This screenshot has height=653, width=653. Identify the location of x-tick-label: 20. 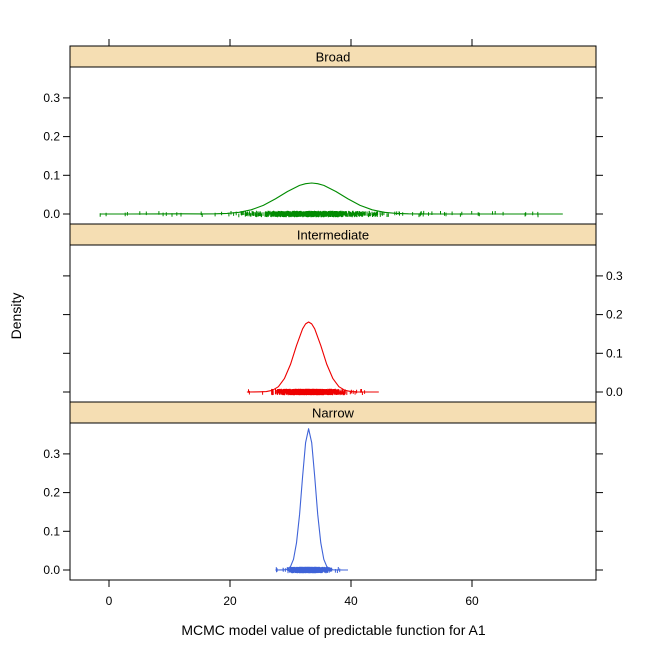
(230, 601).